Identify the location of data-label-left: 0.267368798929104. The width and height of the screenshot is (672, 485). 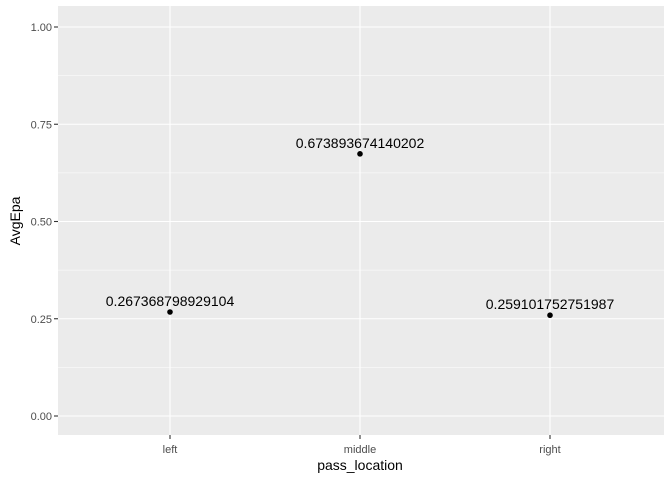
(170, 301).